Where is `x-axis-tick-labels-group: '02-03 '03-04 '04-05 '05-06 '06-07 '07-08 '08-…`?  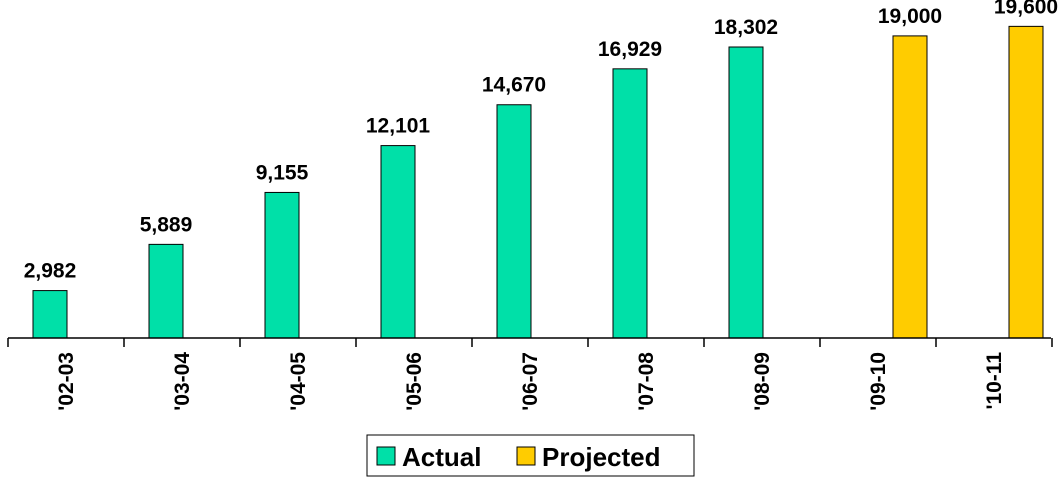 x-axis-tick-labels-group: '02-03 '03-04 '04-05 '05-06 '06-07 '07-08 '08-… is located at coordinates (530, 381).